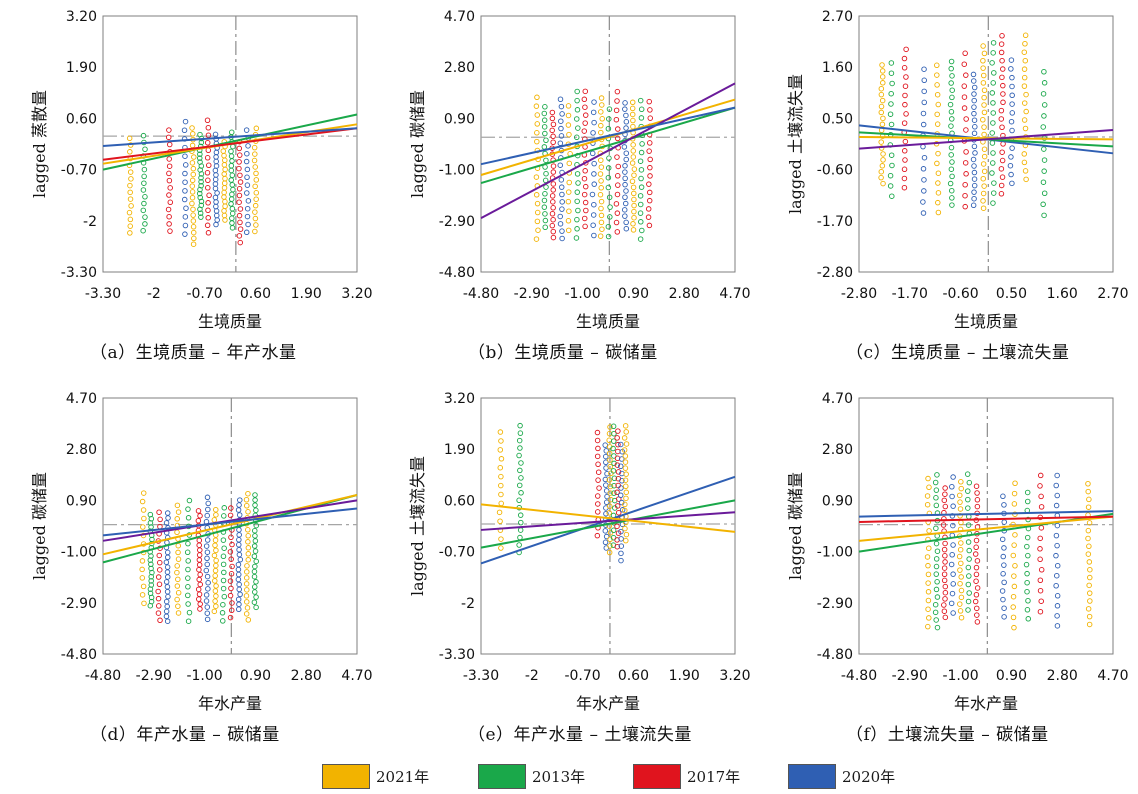  What do you see at coordinates (306, 676) in the screenshot?
I see `x-tick-label: 2.80` at bounding box center [306, 676].